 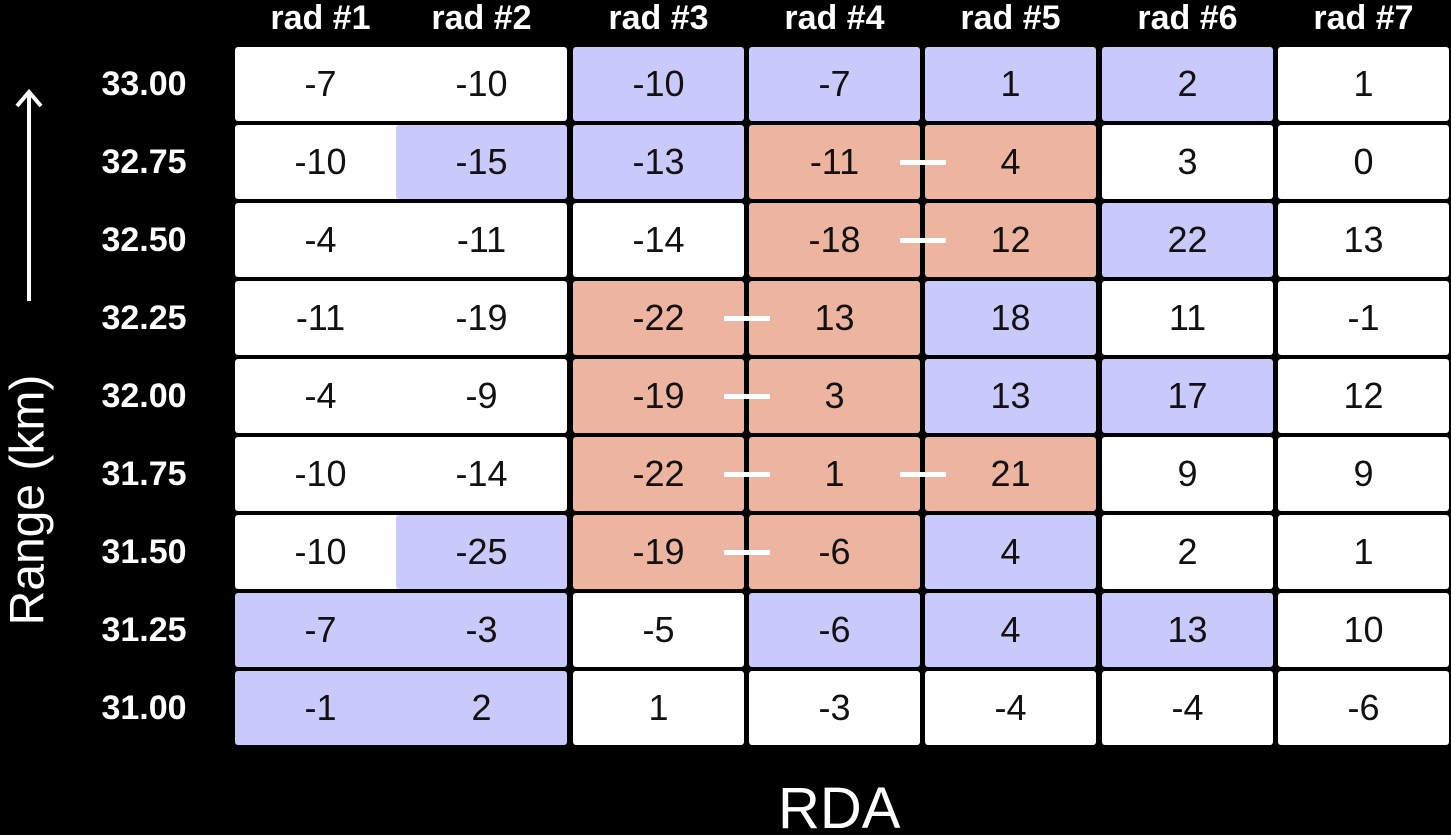 I want to click on row-label: 31.00, so click(x=144, y=708).